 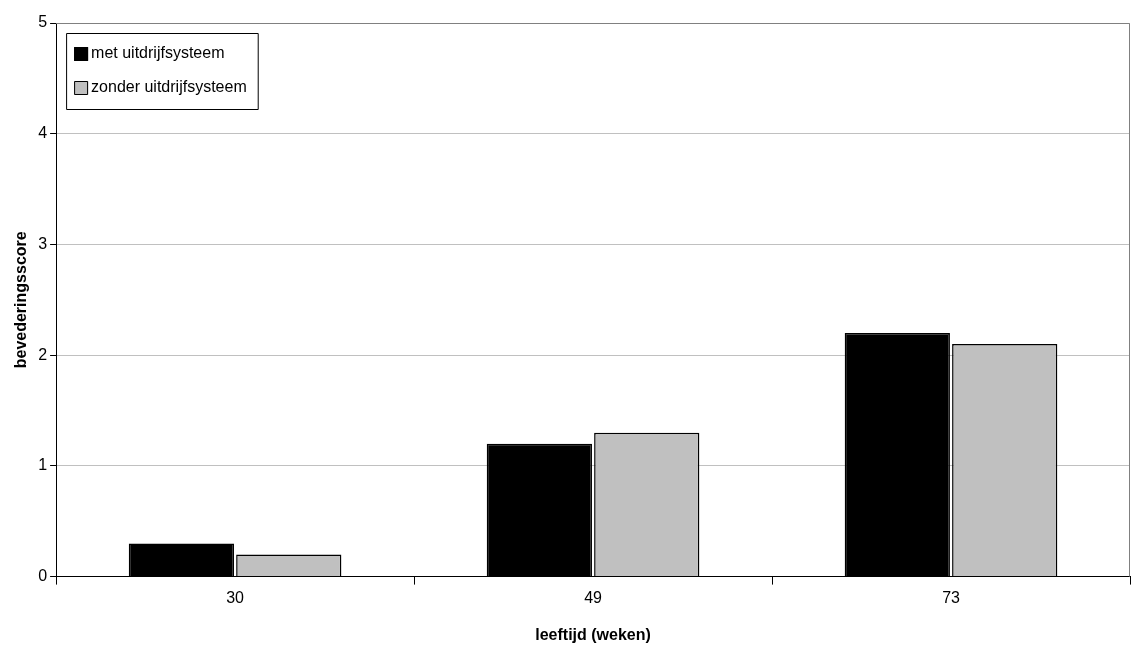 What do you see at coordinates (235, 597) in the screenshot?
I see `x-tick-label: 30` at bounding box center [235, 597].